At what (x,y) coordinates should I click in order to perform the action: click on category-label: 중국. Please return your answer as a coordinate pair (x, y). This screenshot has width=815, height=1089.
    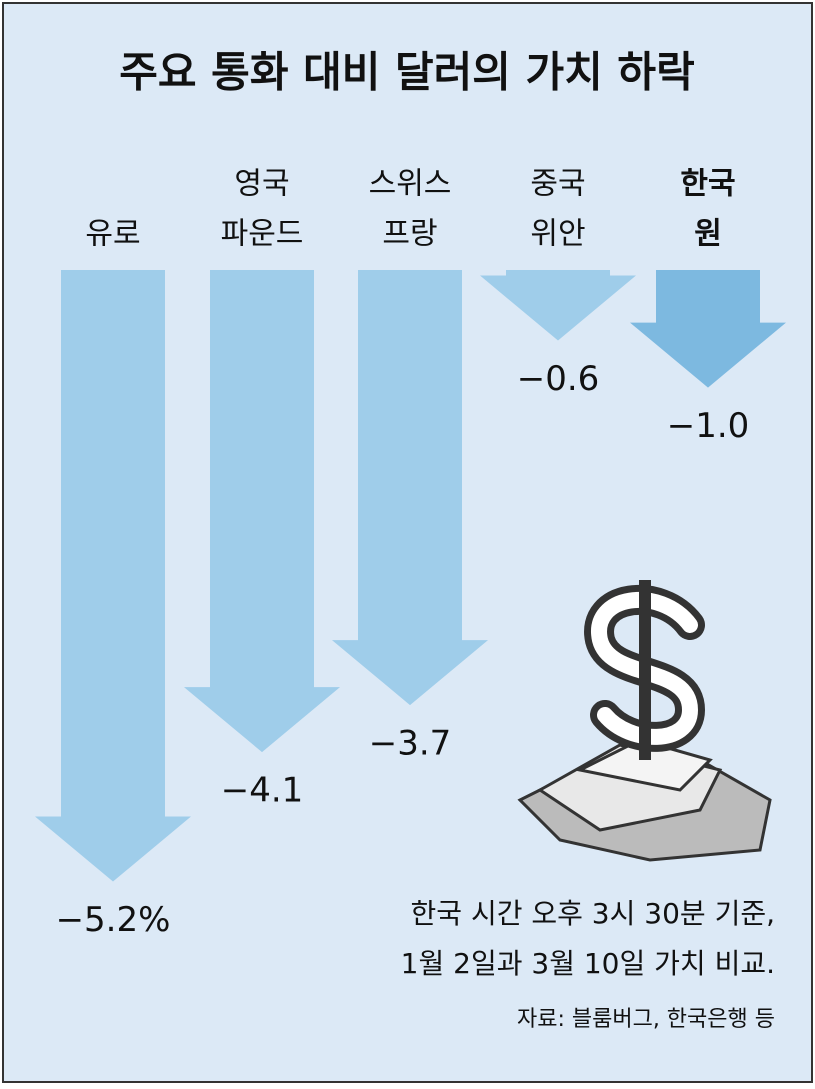
    Looking at the image, I should click on (557, 184).